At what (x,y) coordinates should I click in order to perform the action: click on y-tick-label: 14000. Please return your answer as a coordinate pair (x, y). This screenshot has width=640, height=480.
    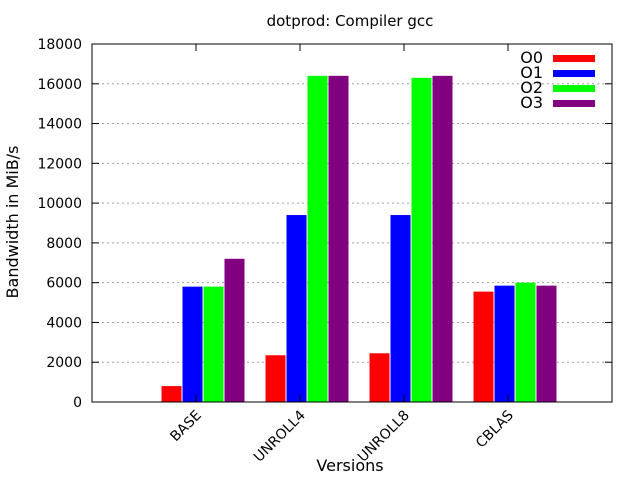
    Looking at the image, I should click on (59, 125).